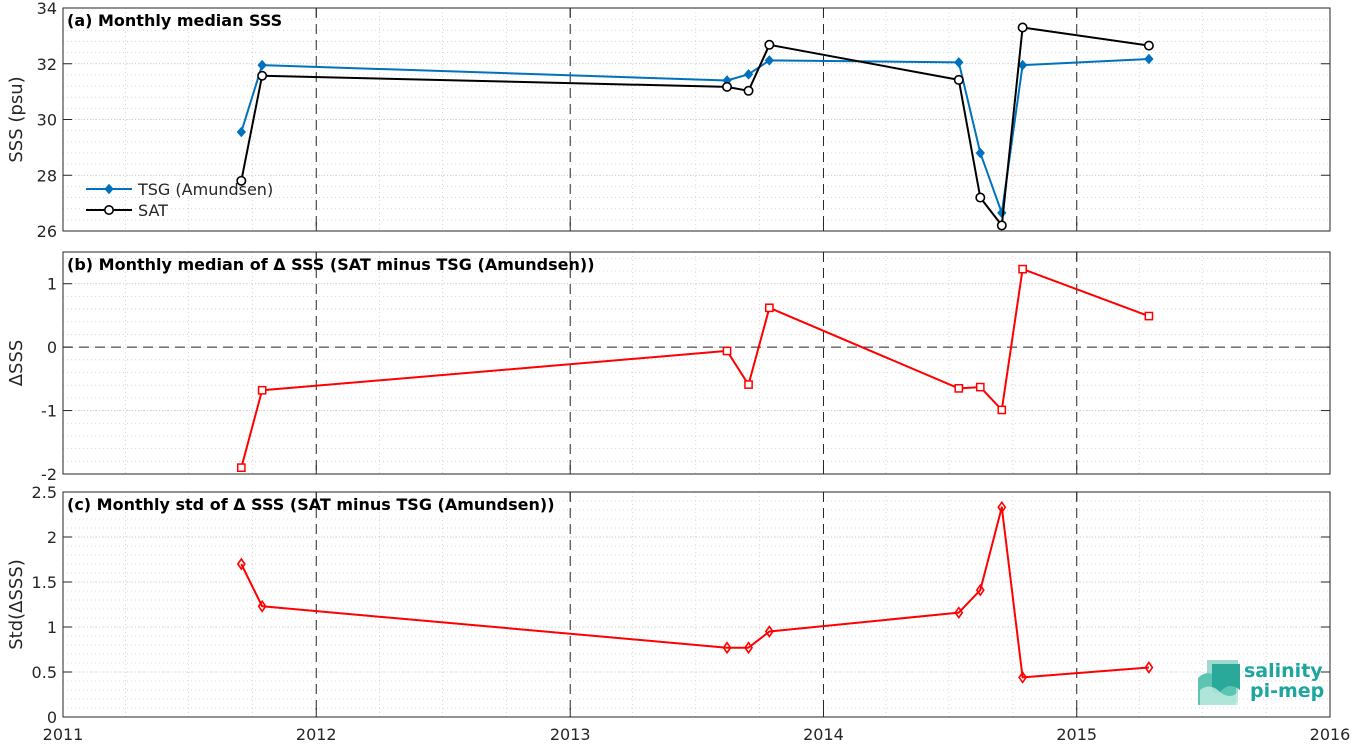 This screenshot has width=1356, height=745. What do you see at coordinates (570, 734) in the screenshot?
I see `x-tick-label: 2013` at bounding box center [570, 734].